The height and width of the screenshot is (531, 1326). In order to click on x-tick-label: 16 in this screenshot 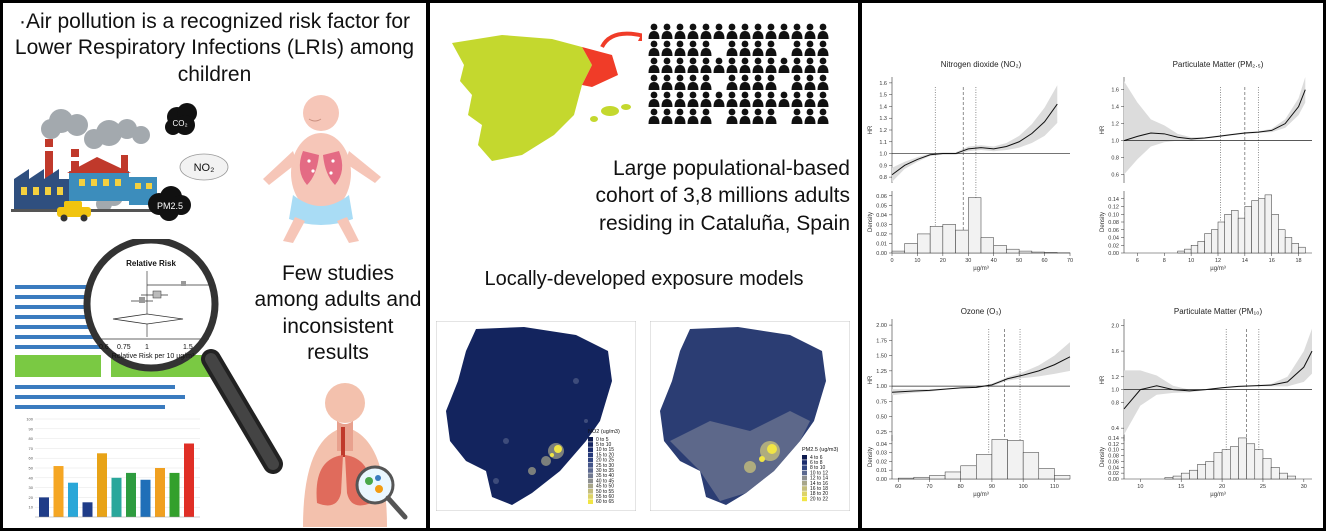, I will do `click(1272, 261)`.